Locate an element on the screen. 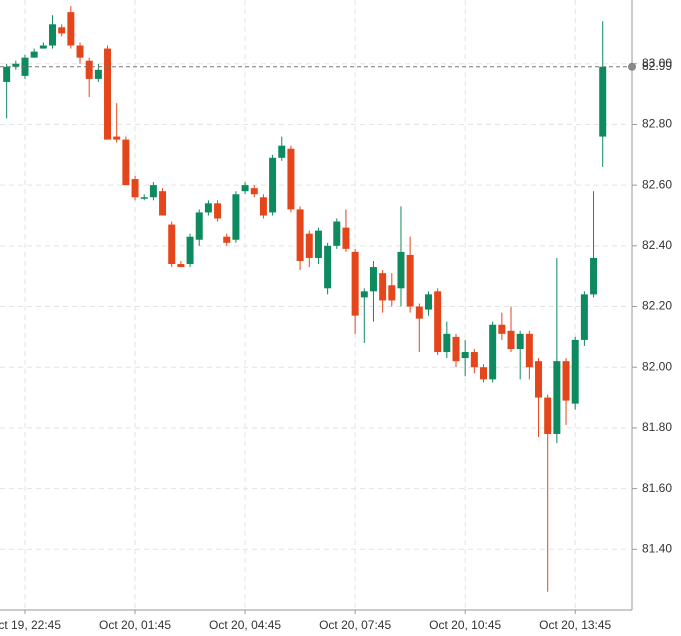 This screenshot has width=681, height=636. current-price-dot is located at coordinates (632, 66).